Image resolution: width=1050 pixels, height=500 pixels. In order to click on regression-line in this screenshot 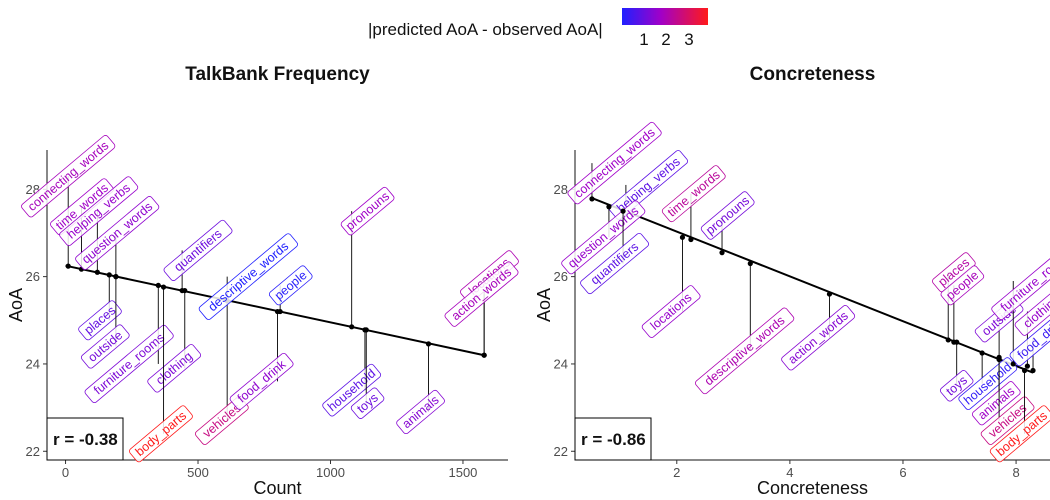, I will do `click(812, 285)`.